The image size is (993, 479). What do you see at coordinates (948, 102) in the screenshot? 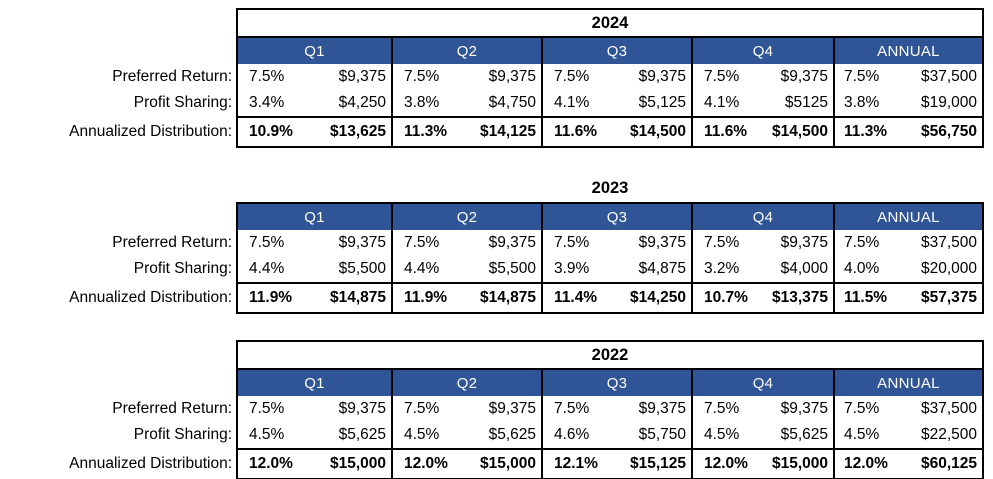
I see `cell-amount: $19,000` at bounding box center [948, 102].